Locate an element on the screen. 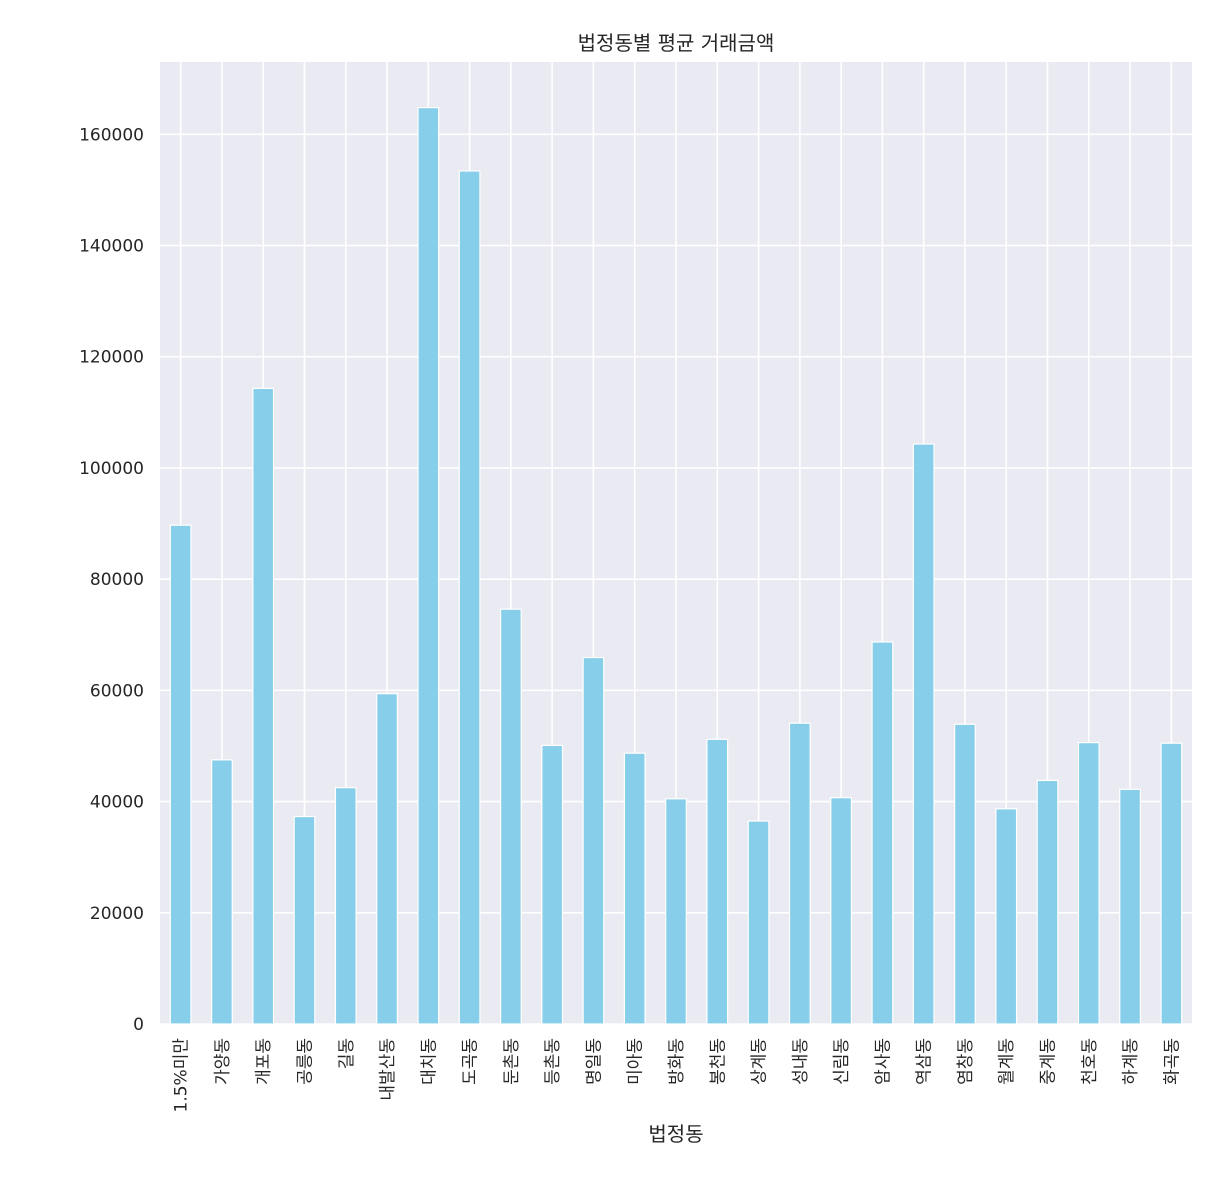  x-tick-label: 공릉동 is located at coordinates (305, 1061).